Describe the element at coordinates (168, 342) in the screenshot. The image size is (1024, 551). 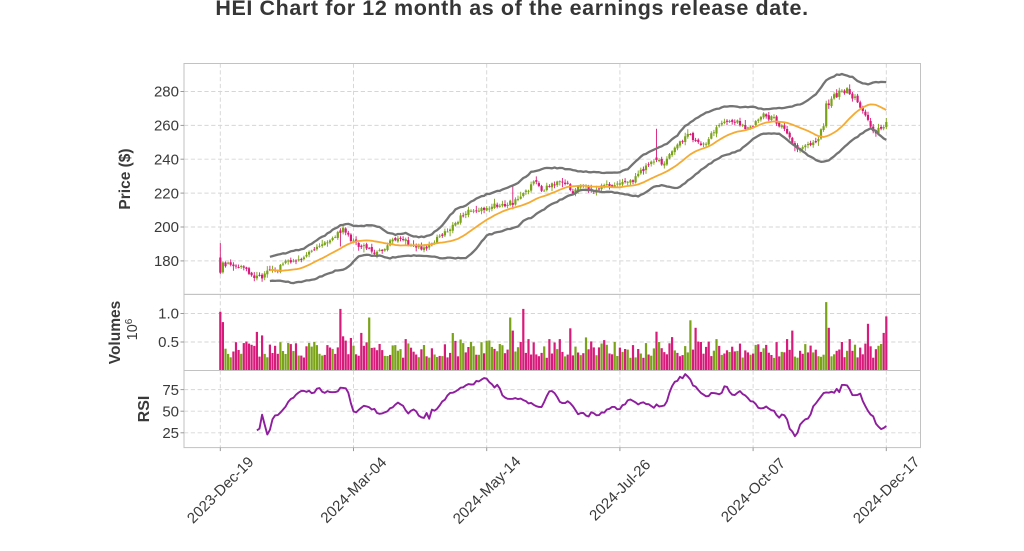
I see `svg-text: 0.5` at that location.